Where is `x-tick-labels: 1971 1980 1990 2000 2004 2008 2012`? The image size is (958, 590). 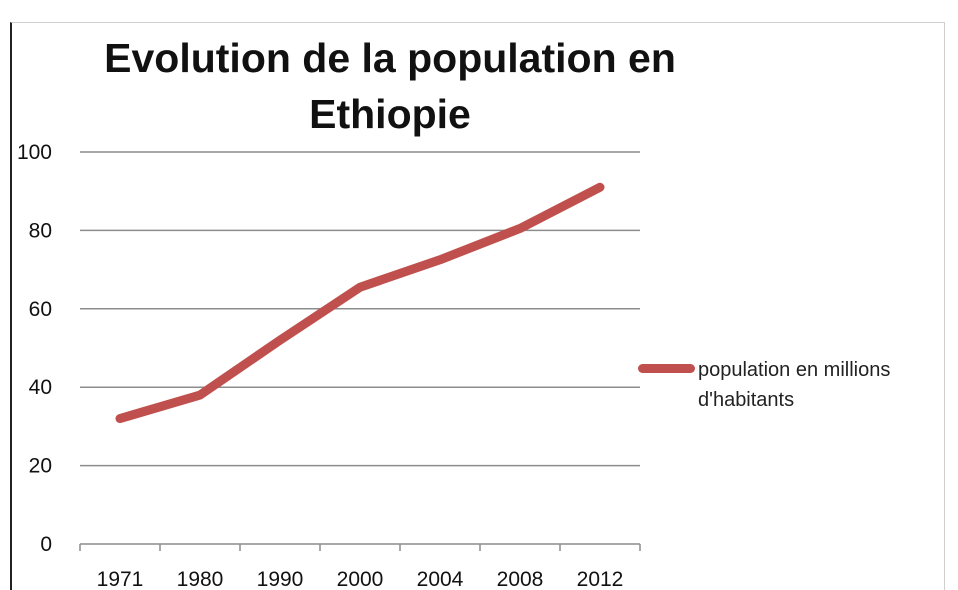
x-tick-labels: 1971 1980 1990 2000 2004 2008 2012 is located at coordinates (360, 579).